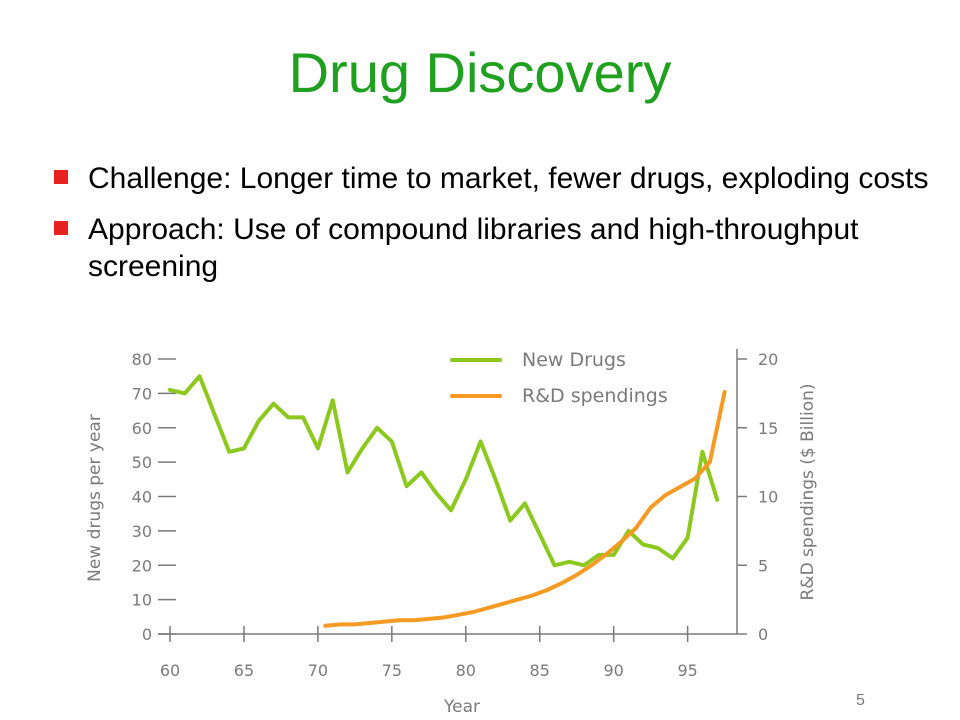  Describe the element at coordinates (768, 497) in the screenshot. I see `y2-tick-label: 10` at that location.